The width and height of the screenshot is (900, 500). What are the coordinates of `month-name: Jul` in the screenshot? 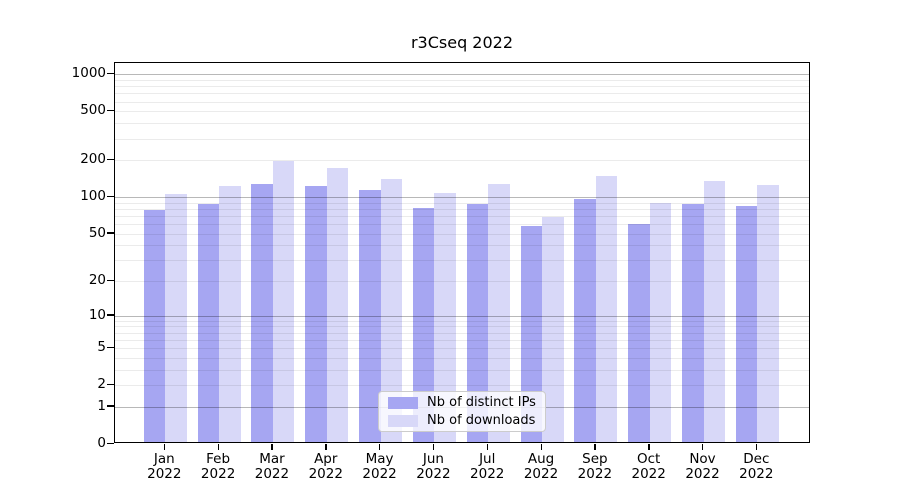 It's located at (487, 459).